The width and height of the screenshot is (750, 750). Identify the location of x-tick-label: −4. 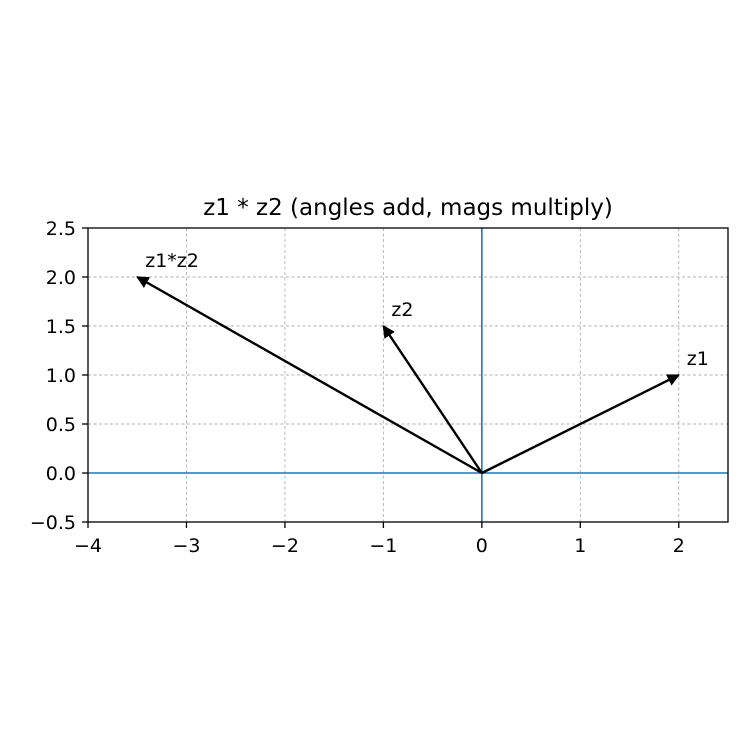
(88, 546).